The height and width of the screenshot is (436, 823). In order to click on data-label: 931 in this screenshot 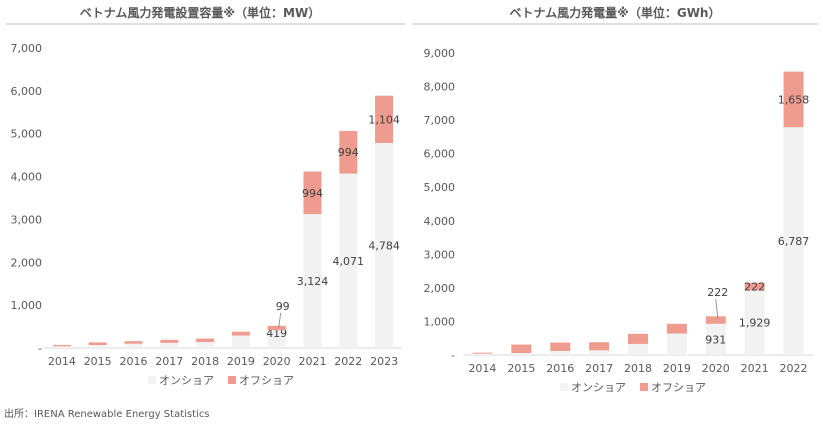, I will do `click(715, 339)`.